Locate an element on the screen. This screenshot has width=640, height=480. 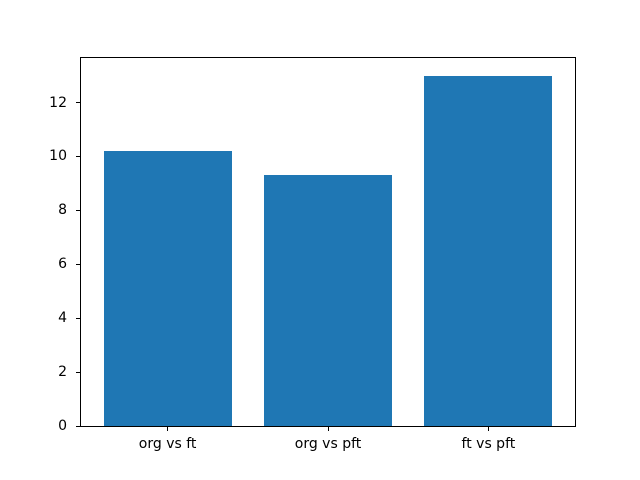
y-tick-label: 6 is located at coordinates (62, 264).